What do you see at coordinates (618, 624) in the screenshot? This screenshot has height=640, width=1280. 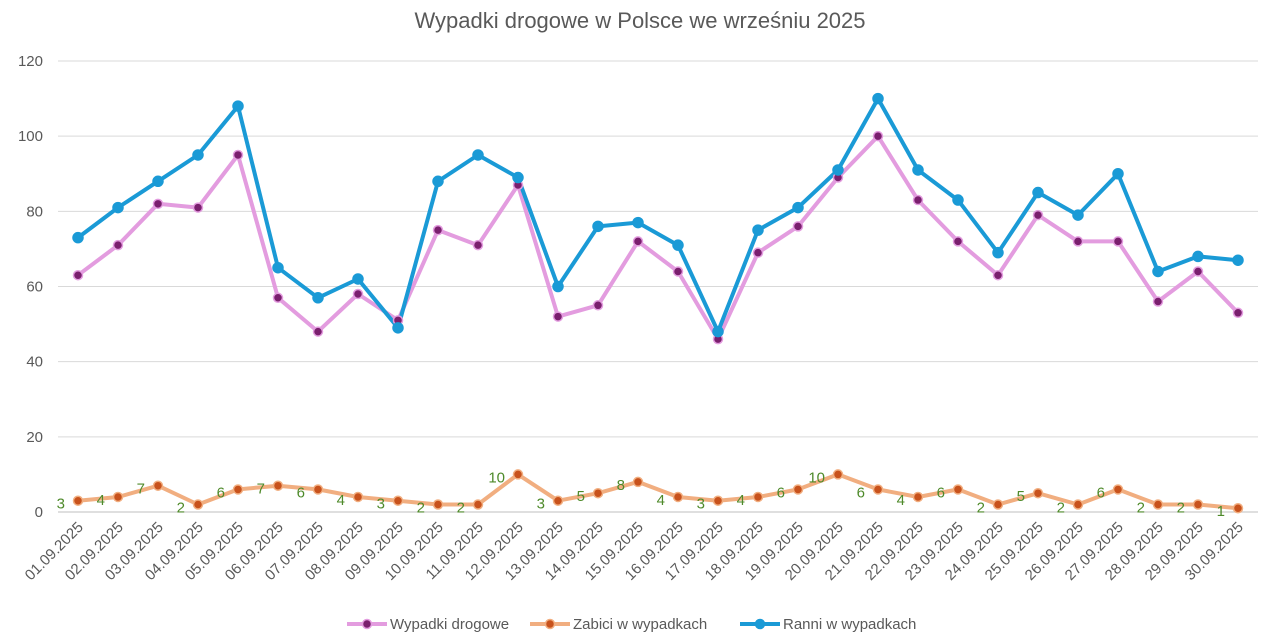 I see `legend-item: Zabici w wypadkach` at bounding box center [618, 624].